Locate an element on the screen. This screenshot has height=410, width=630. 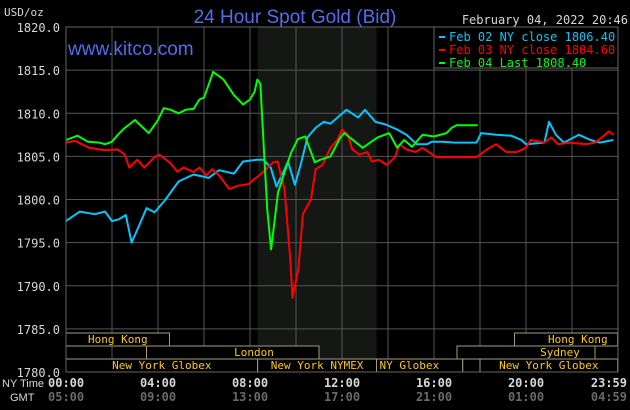
y-tick-label: 1805.0 is located at coordinates (38, 157).